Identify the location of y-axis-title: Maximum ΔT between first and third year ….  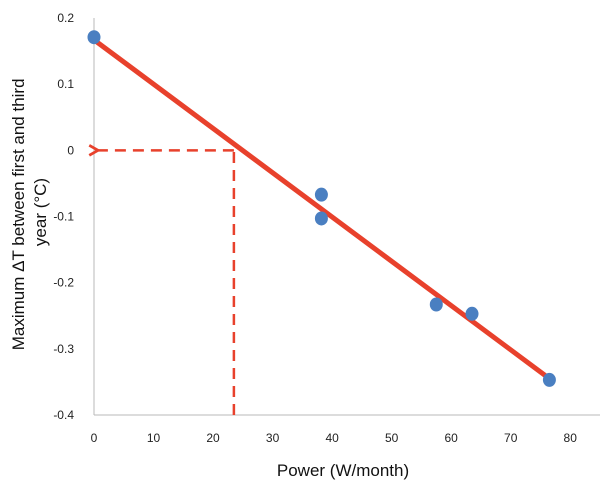
(29, 212).